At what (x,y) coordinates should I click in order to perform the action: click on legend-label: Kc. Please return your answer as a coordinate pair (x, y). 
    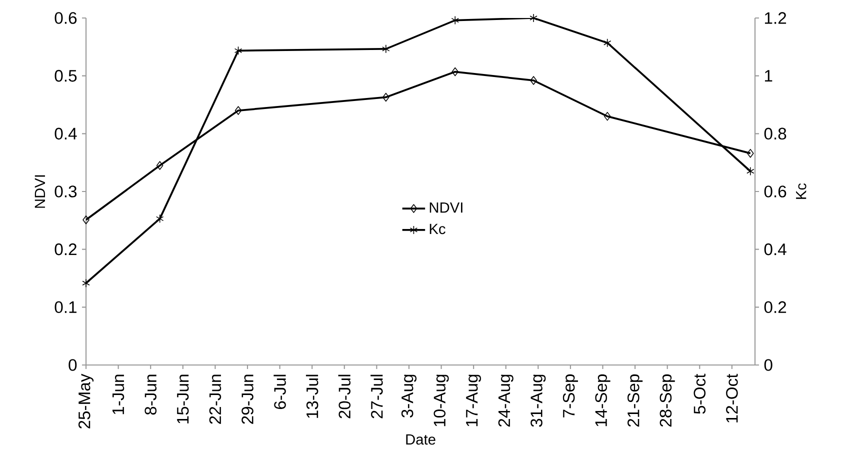
    Looking at the image, I should click on (438, 229).